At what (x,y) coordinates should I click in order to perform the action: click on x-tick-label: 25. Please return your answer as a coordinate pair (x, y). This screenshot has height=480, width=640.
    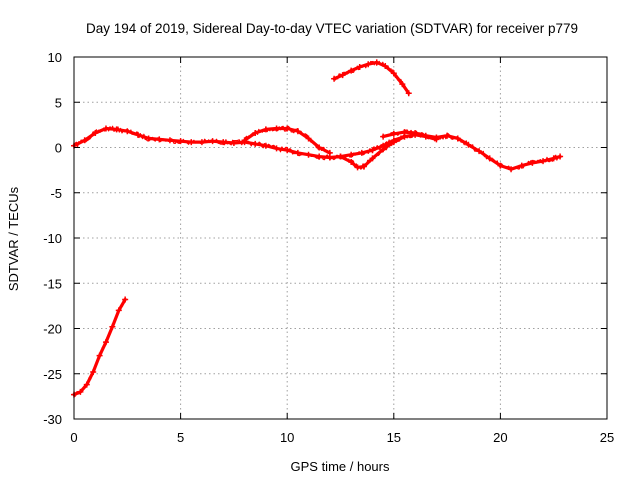
    Looking at the image, I should click on (607, 437).